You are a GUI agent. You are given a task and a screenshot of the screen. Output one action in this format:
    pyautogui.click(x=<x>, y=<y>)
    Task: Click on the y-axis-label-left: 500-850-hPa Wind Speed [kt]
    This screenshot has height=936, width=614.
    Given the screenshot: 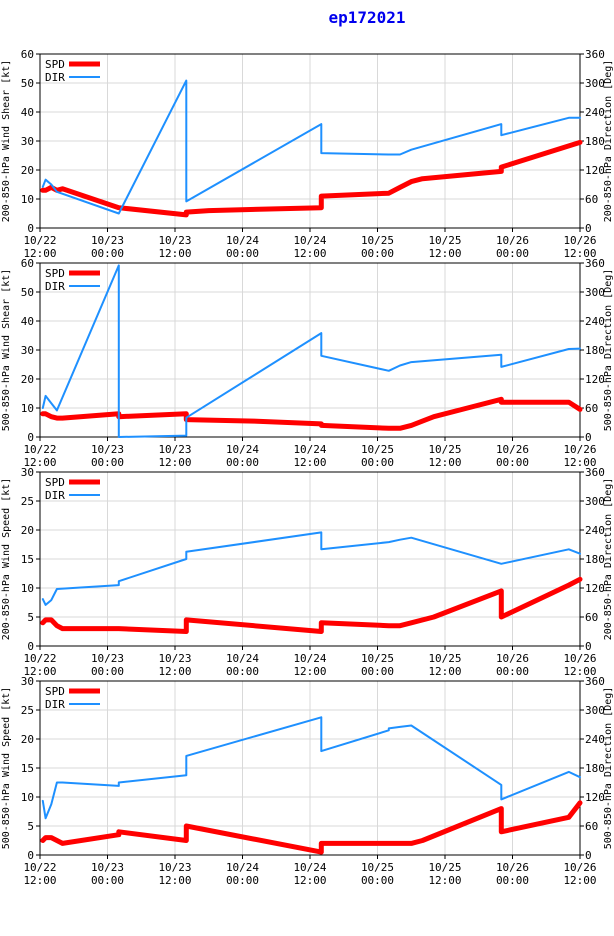 What is the action you would take?
    pyautogui.click(x=6, y=768)
    